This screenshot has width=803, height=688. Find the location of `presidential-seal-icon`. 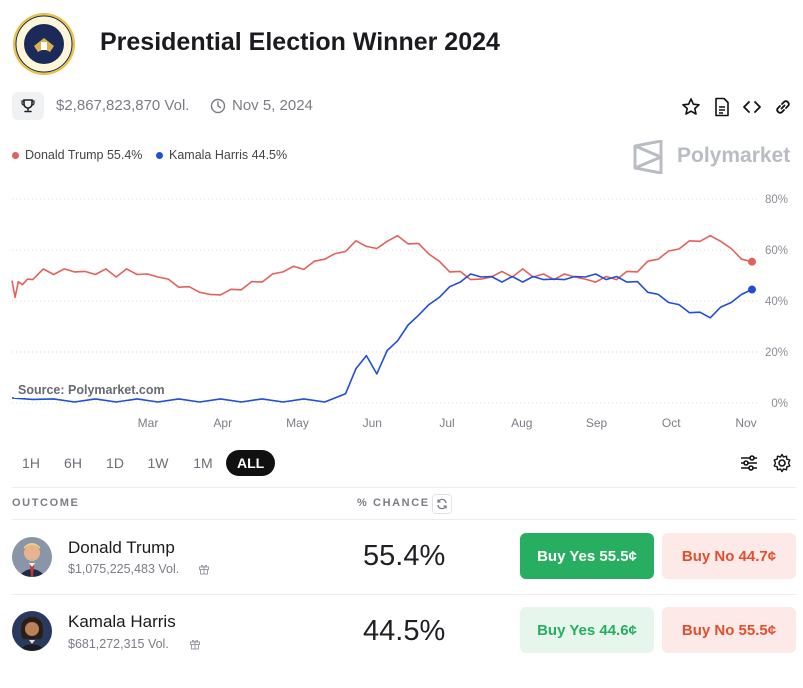

presidential-seal-icon is located at coordinates (44, 44).